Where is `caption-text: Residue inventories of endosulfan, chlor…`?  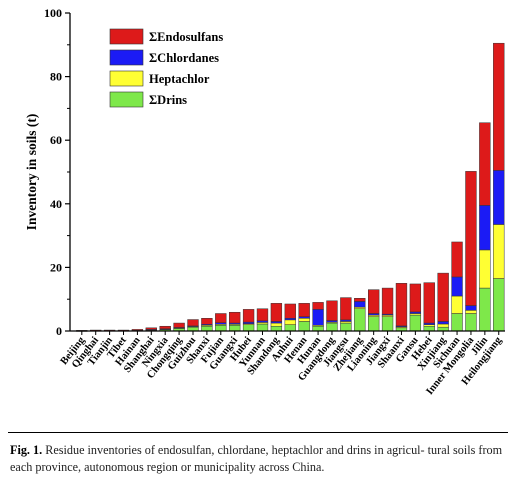 caption-text: Residue inventories of endosulfan, chlor… is located at coordinates (256, 458).